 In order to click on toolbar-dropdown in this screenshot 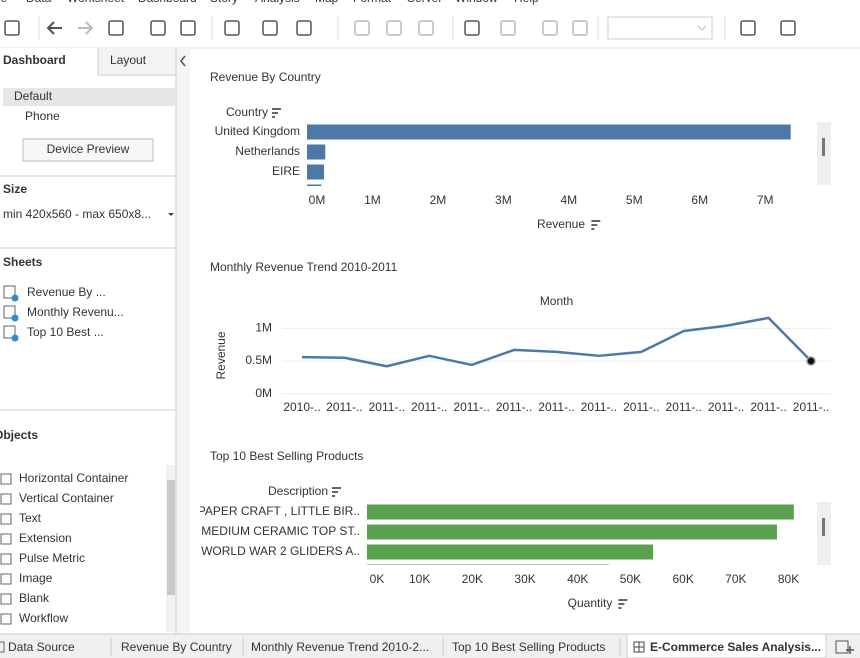, I will do `click(660, 28)`.